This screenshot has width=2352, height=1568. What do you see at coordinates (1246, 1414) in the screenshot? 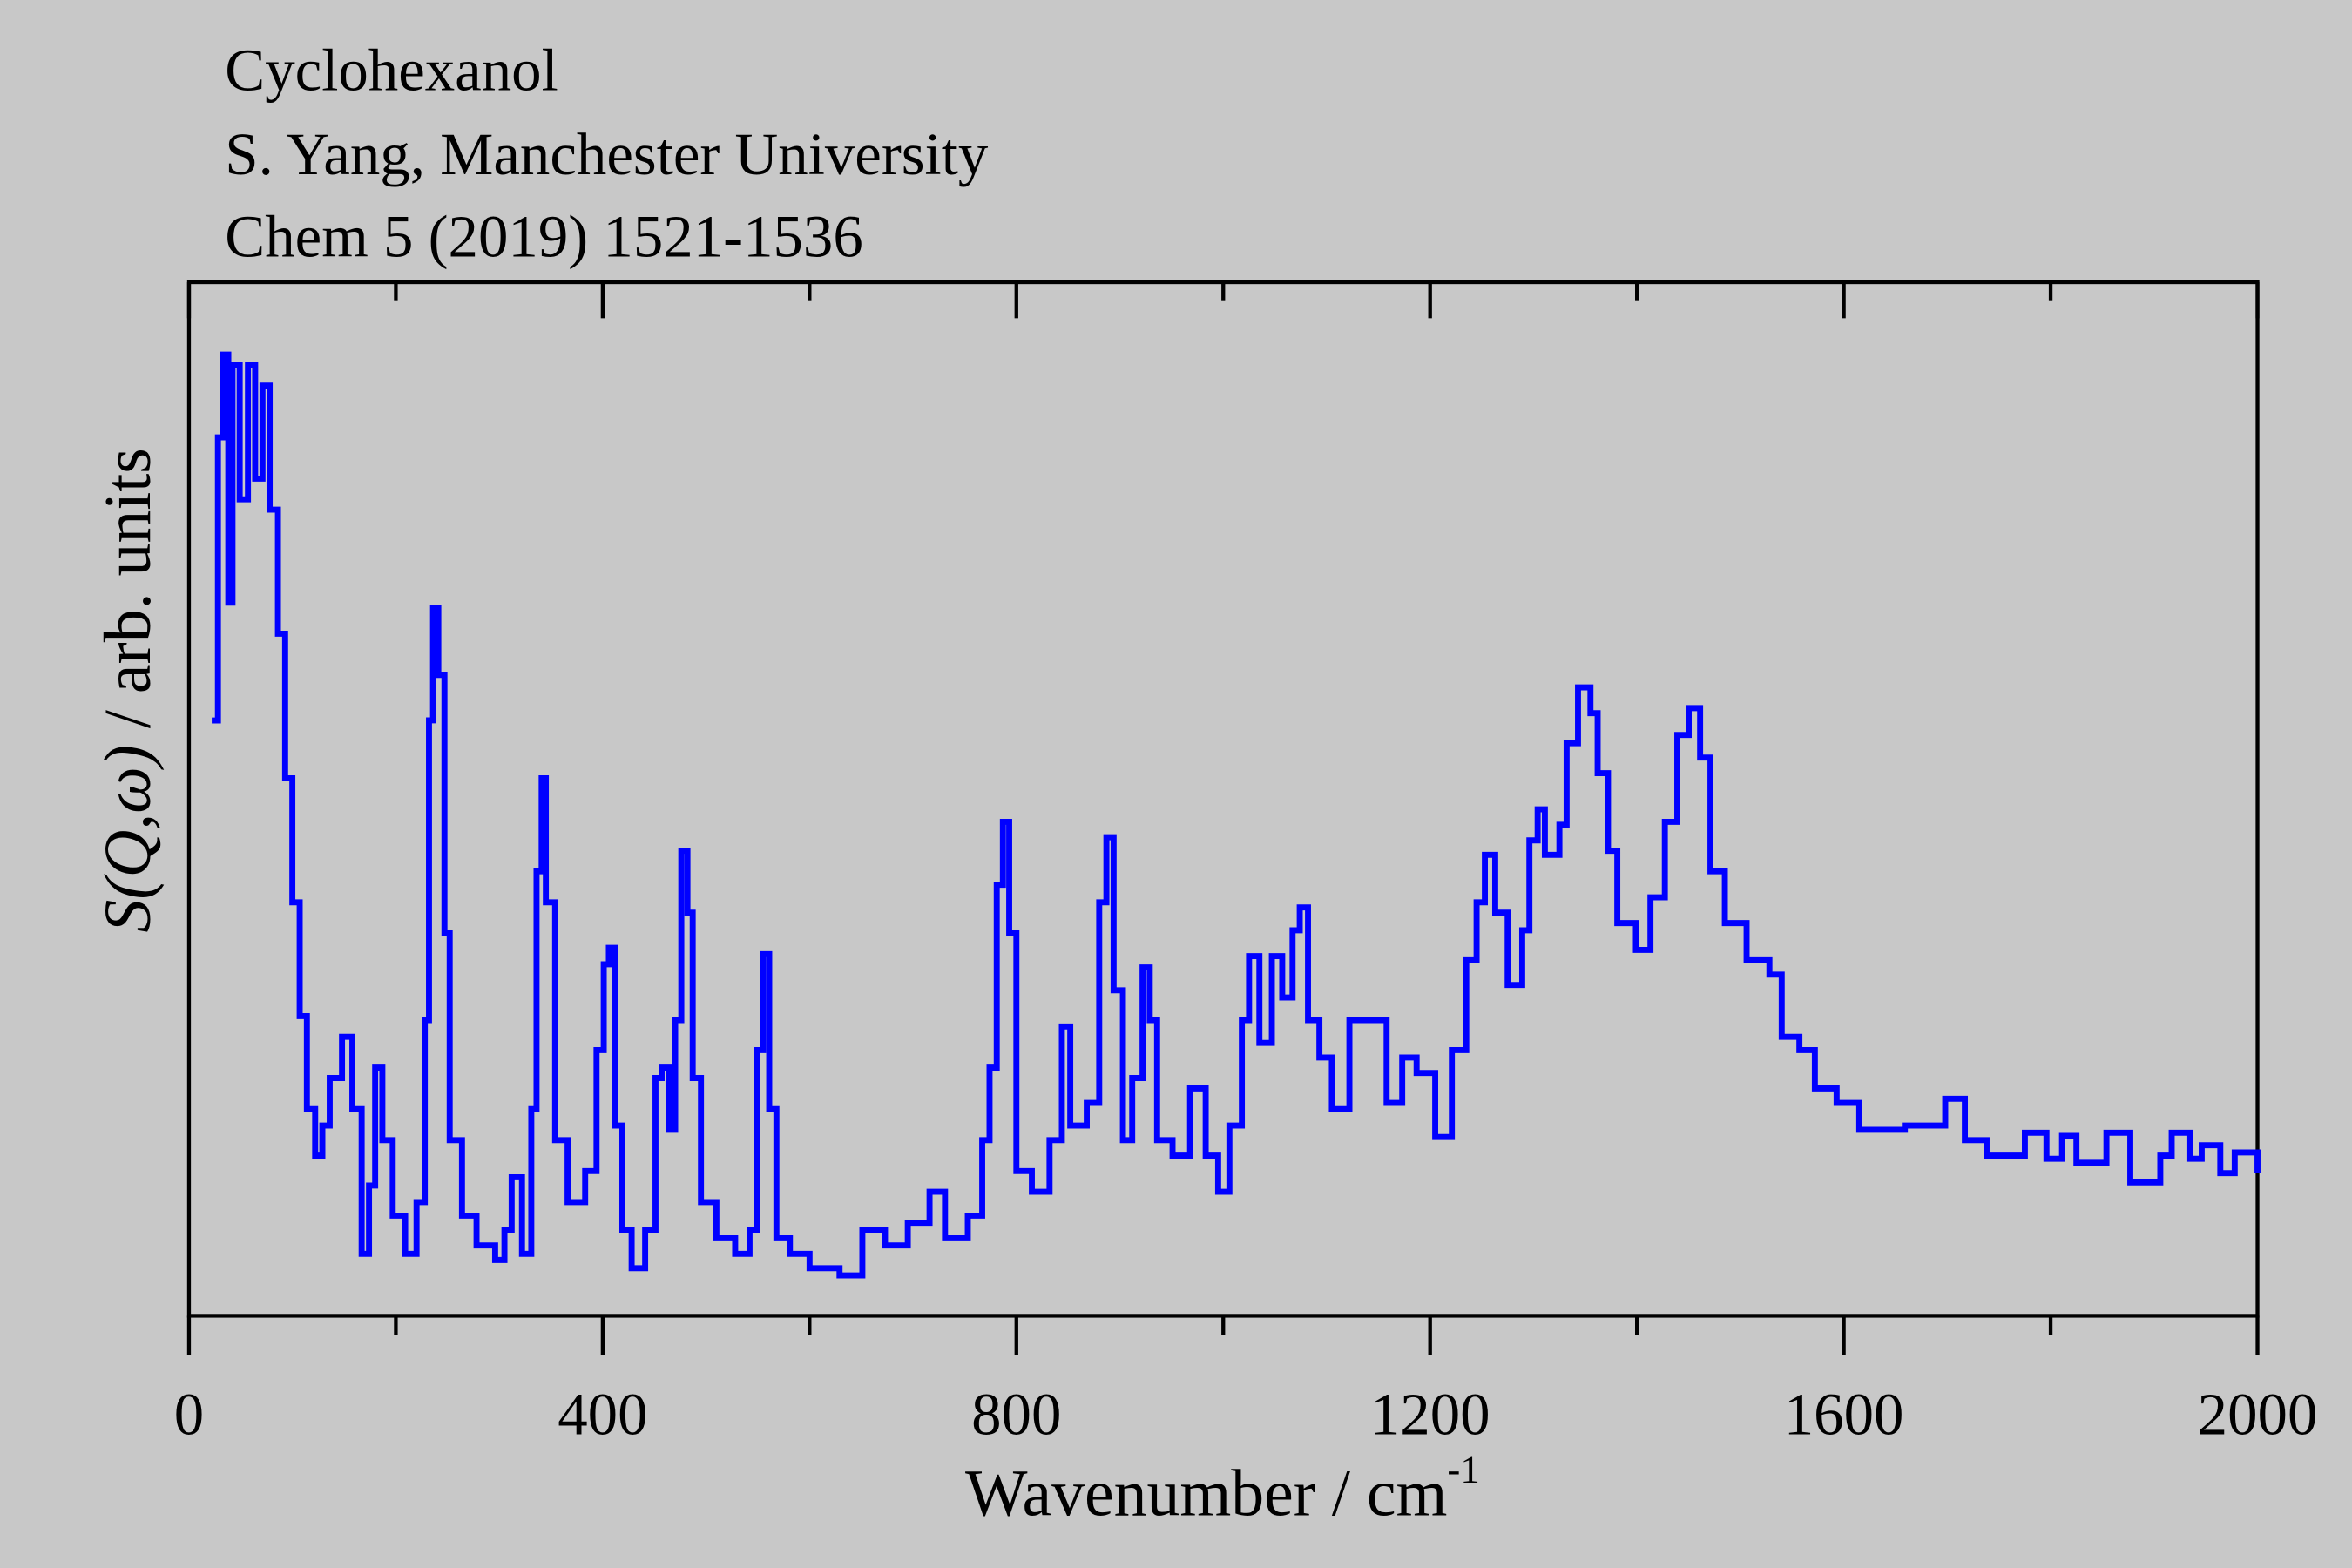
I see `x-tick-labels: 0 400 800 1200 1600 2000` at bounding box center [1246, 1414].